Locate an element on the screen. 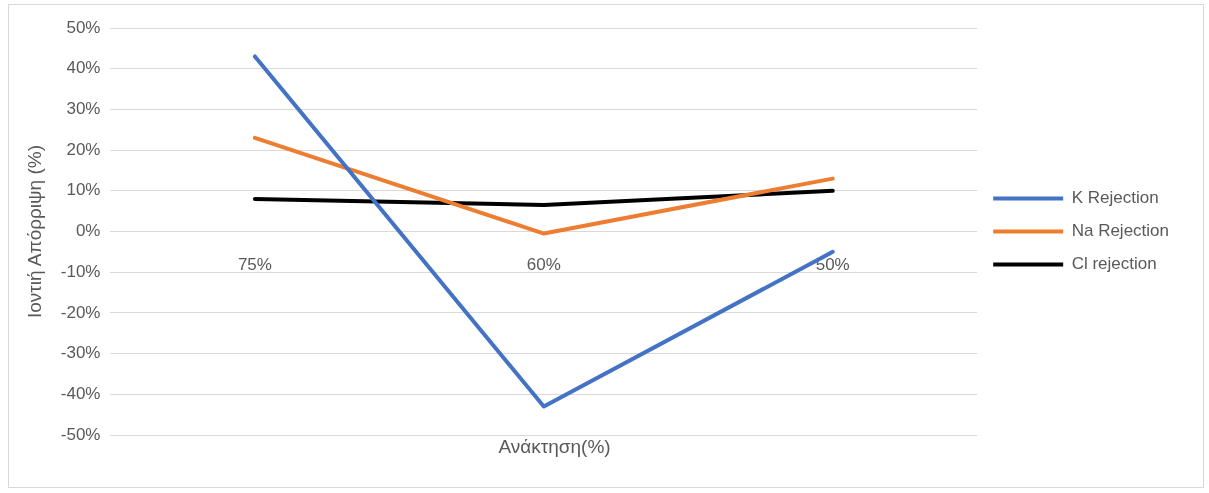 The image size is (1209, 493). y-tick-label: 40% is located at coordinates (83, 68).